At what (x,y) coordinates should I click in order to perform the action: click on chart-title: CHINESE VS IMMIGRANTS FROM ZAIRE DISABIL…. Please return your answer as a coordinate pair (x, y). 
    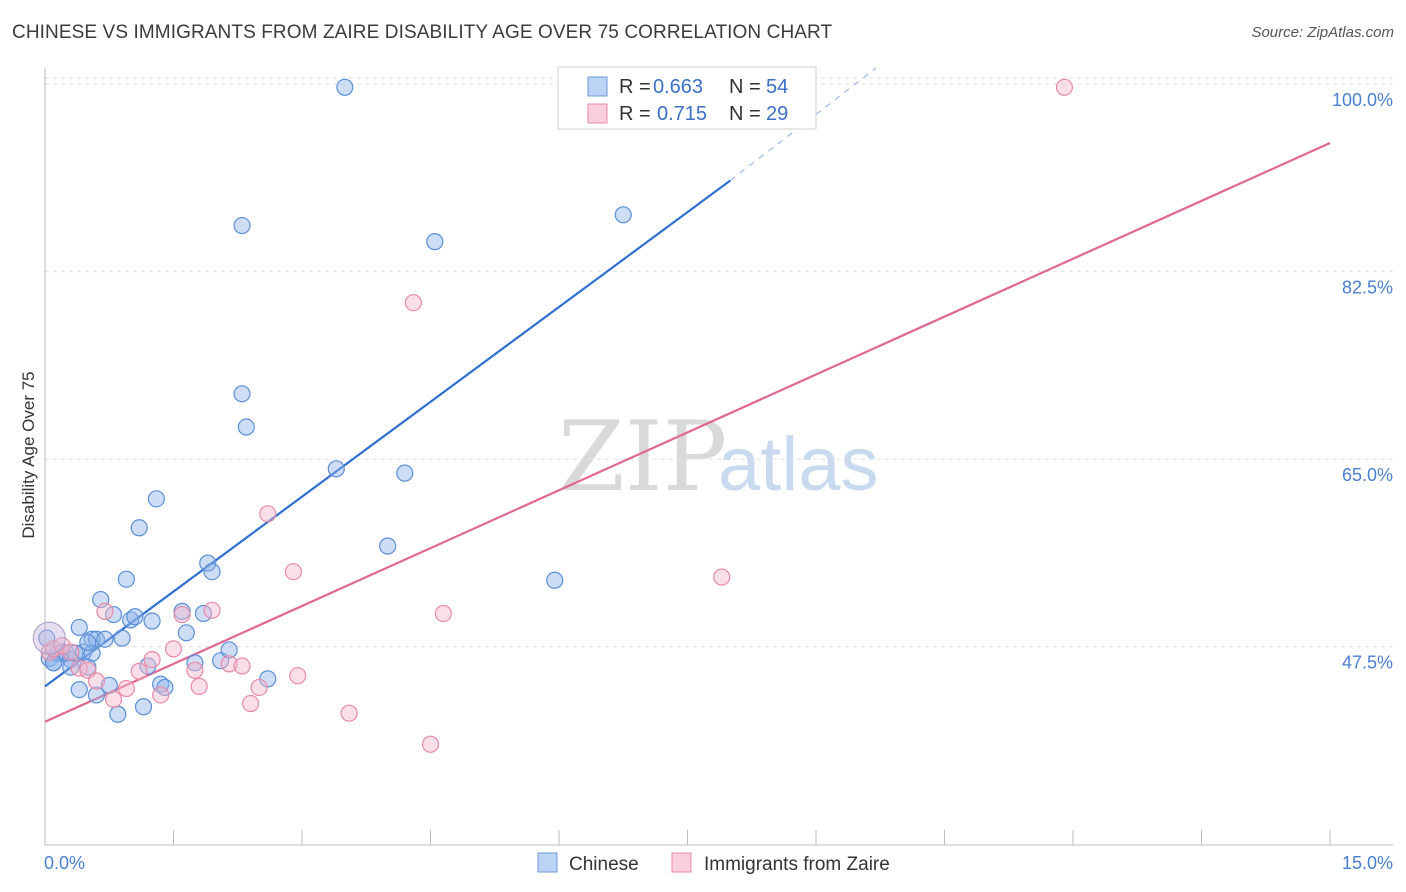
    Looking at the image, I should click on (422, 32).